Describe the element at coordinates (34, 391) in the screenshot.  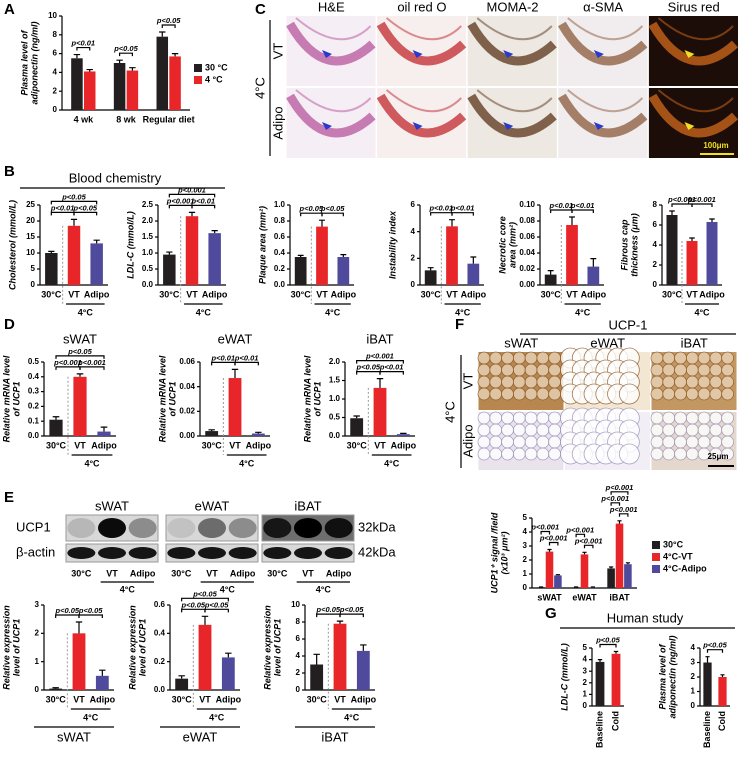
I see `y-tick-label: 0.3` at that location.